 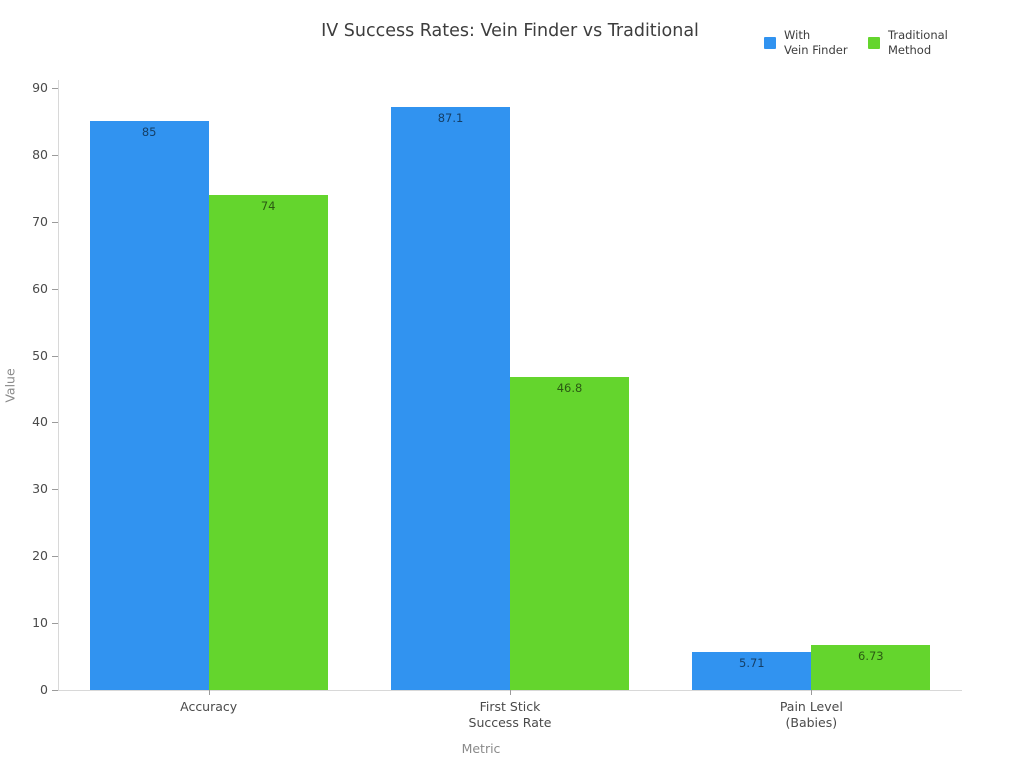 What do you see at coordinates (770, 43) in the screenshot?
I see `legend-swatch-blue` at bounding box center [770, 43].